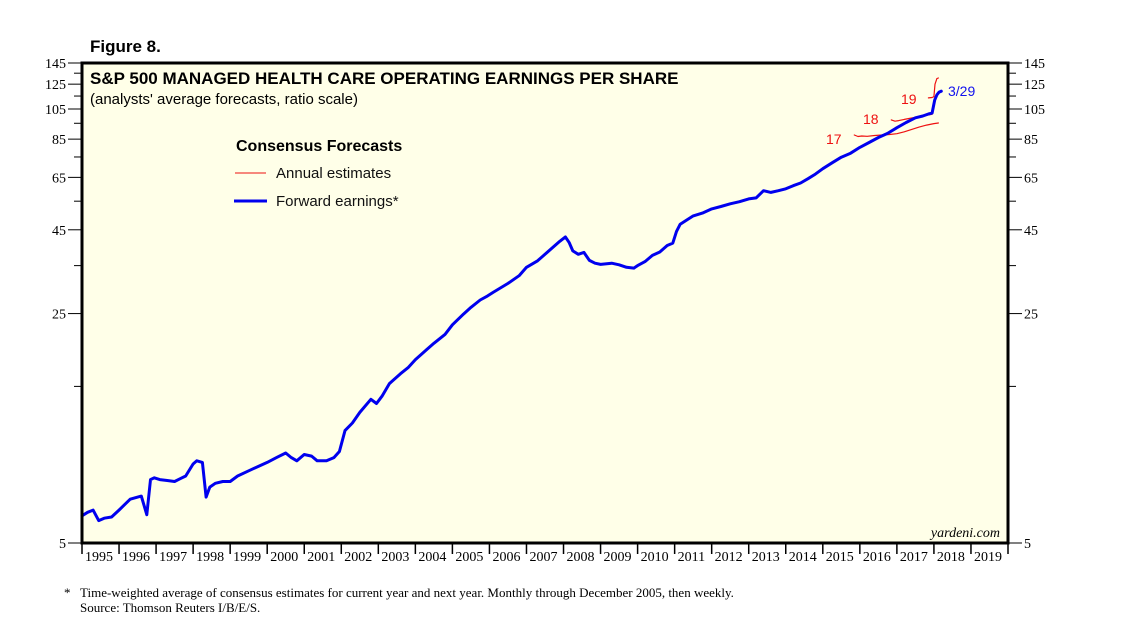 This screenshot has height=630, width=1138. Describe the element at coordinates (1034, 85) in the screenshot. I see `y-tick-label-right: 125` at that location.